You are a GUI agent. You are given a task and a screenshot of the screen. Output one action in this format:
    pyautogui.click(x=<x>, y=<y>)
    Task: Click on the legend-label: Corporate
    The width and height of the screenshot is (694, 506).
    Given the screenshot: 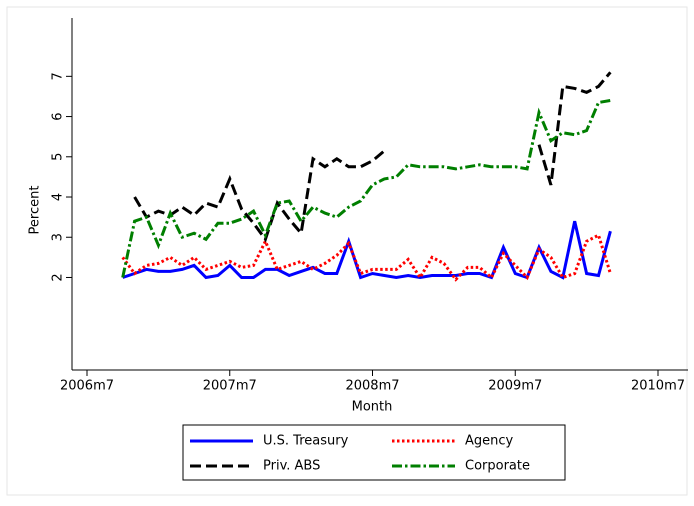 What is the action you would take?
    pyautogui.click(x=497, y=466)
    